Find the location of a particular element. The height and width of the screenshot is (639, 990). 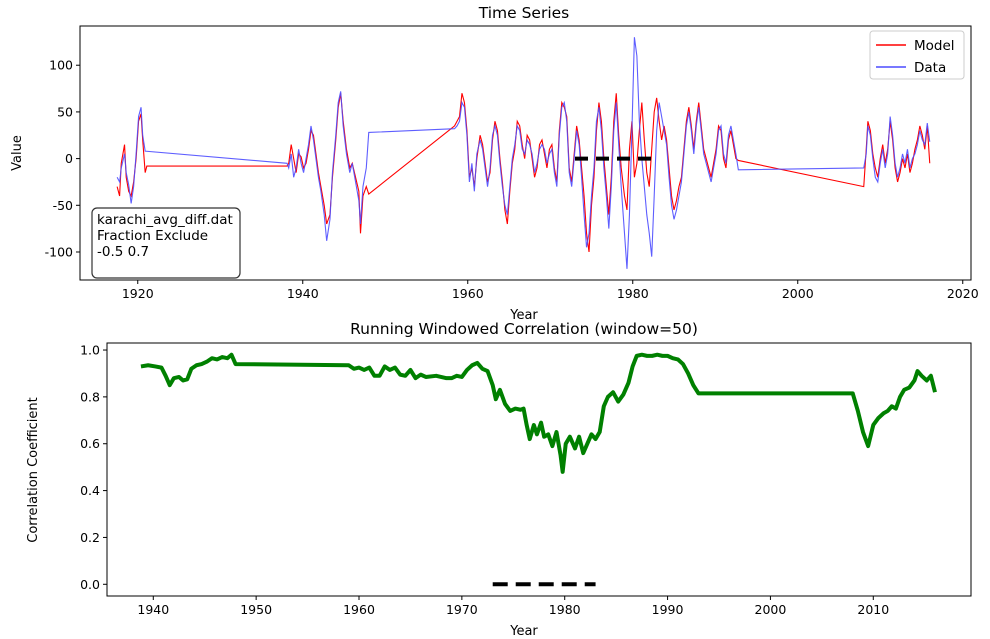

y-tick-label: 1.0 is located at coordinates (90, 350).